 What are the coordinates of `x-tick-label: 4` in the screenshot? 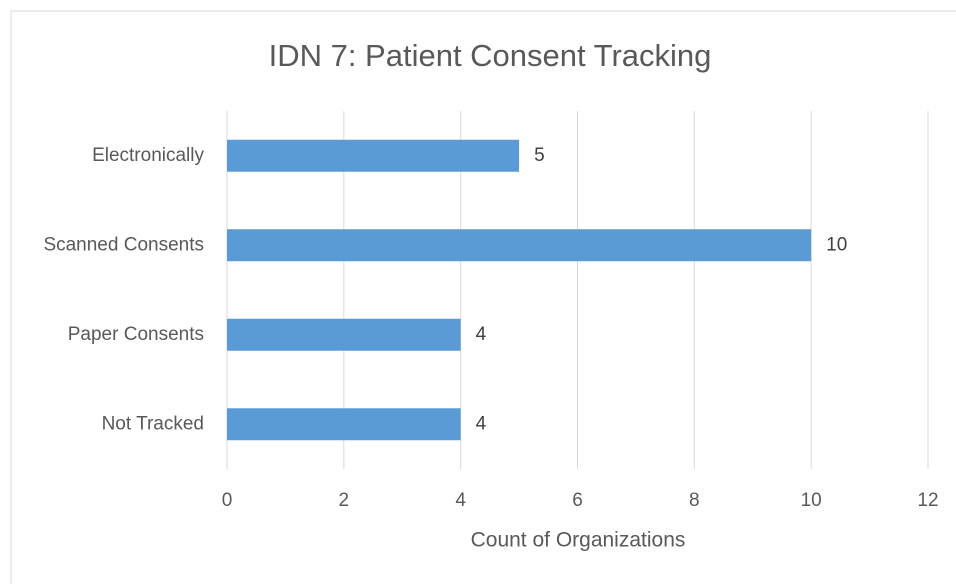 It's located at (460, 500).